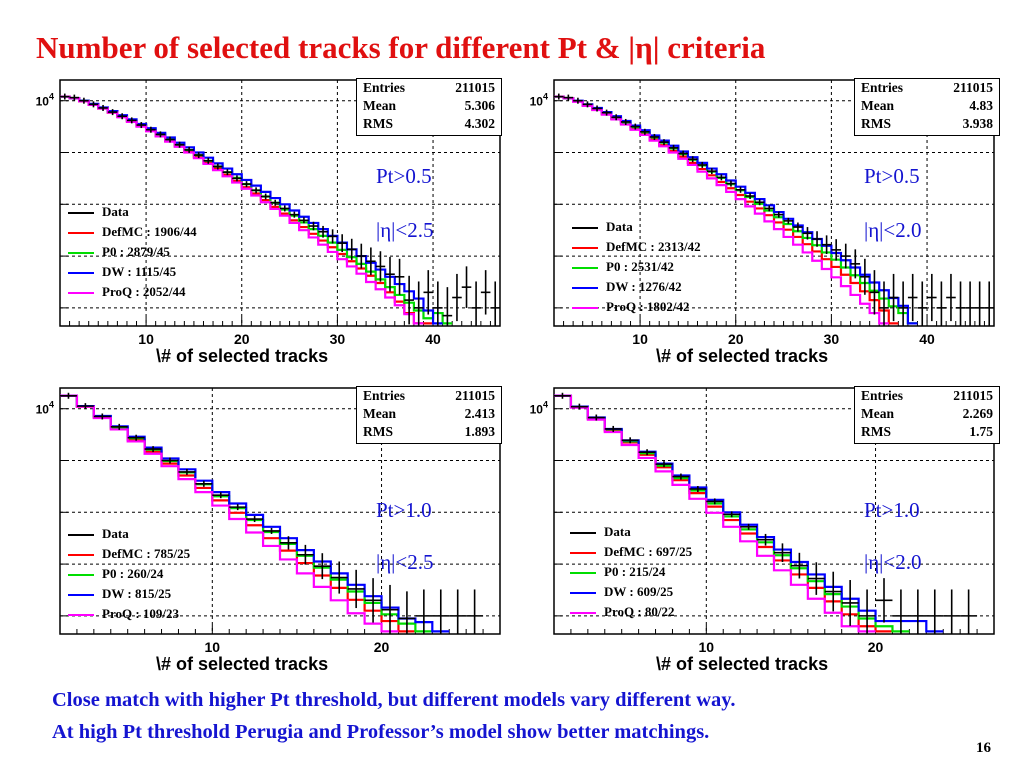 Image resolution: width=1024 pixels, height=768 pixels. Describe the element at coordinates (927, 415) in the screenshot. I see `stats-box: Entries 211015 Mean 2.269 RMS 1.75` at that location.